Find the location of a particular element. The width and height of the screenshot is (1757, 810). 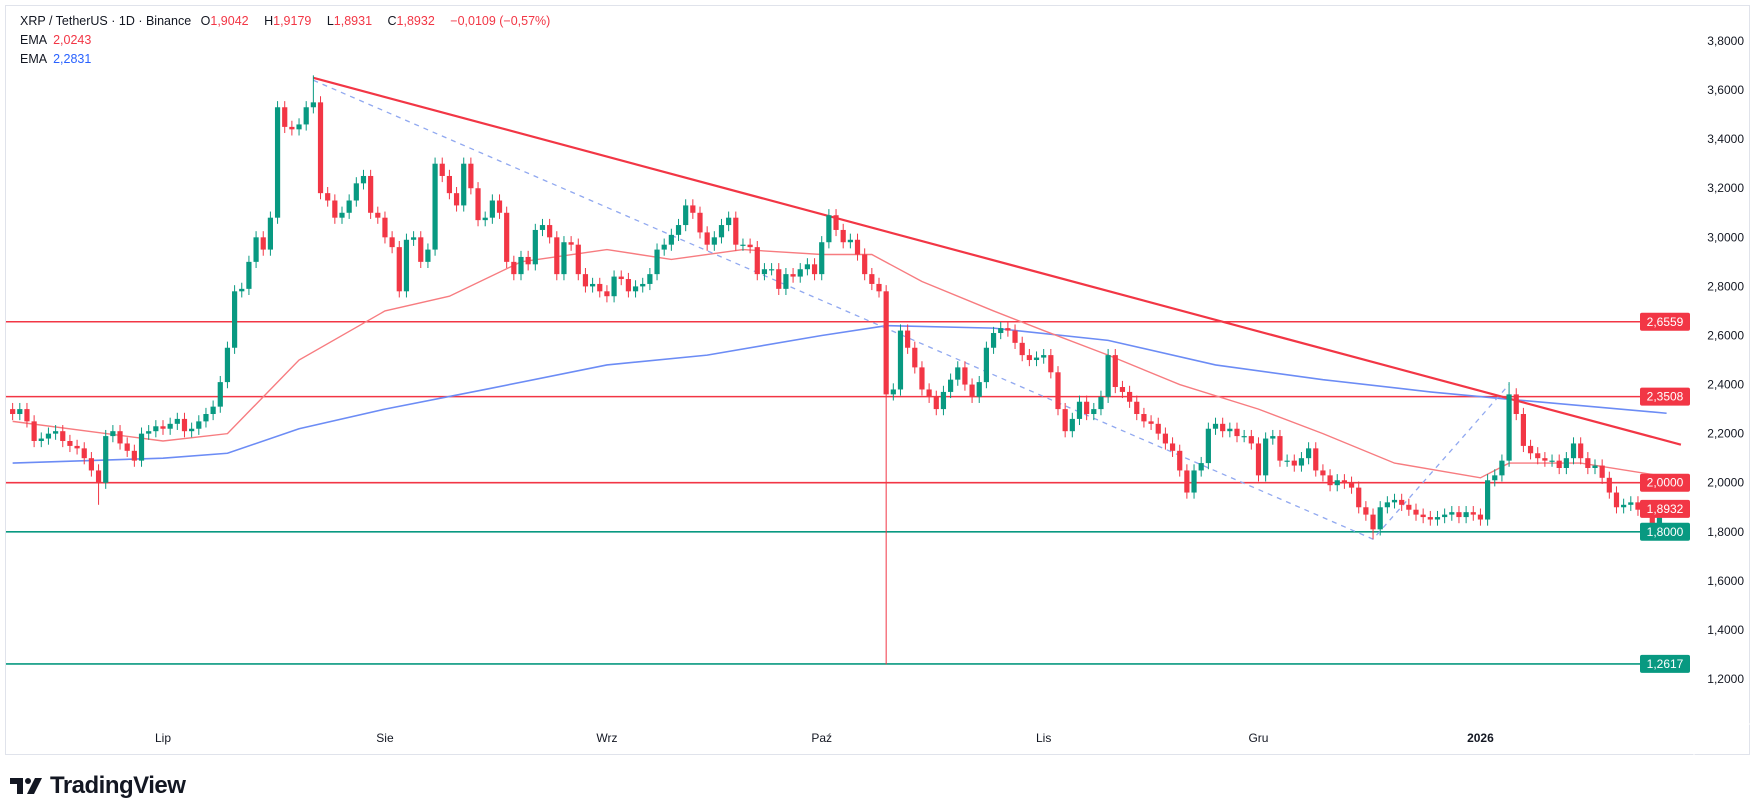

ema-fast-label: EMA is located at coordinates (34, 40).